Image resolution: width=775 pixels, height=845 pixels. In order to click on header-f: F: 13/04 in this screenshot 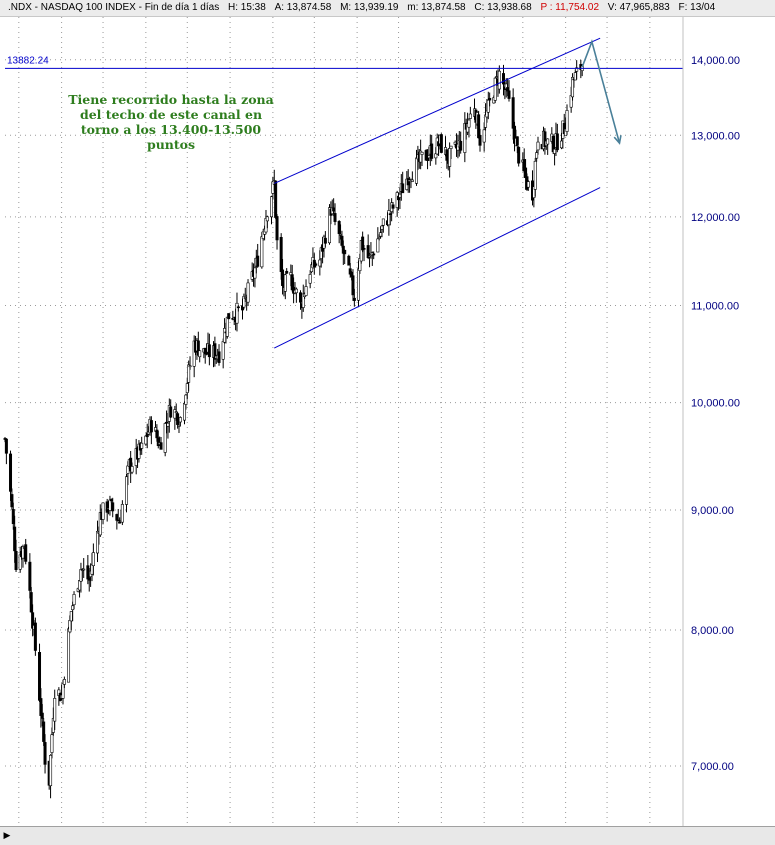, I will do `click(697, 7)`.